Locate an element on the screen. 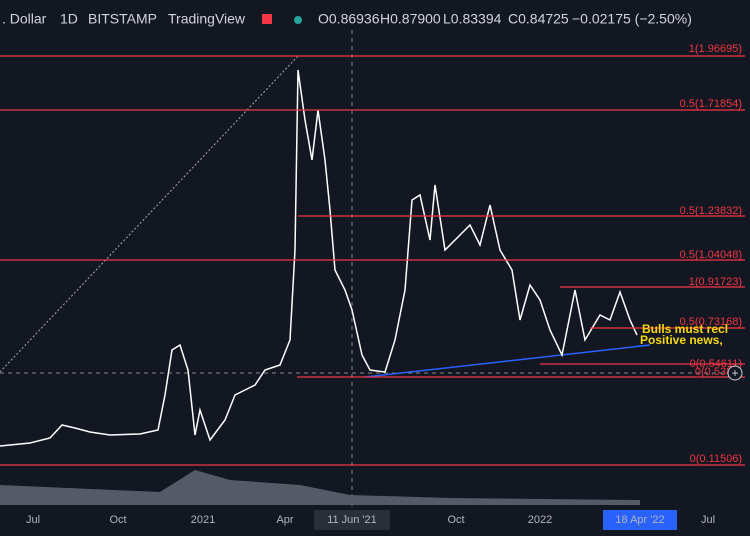 This screenshot has height=536, width=750. fib-label: 0.5(0.73168) is located at coordinates (711, 322).